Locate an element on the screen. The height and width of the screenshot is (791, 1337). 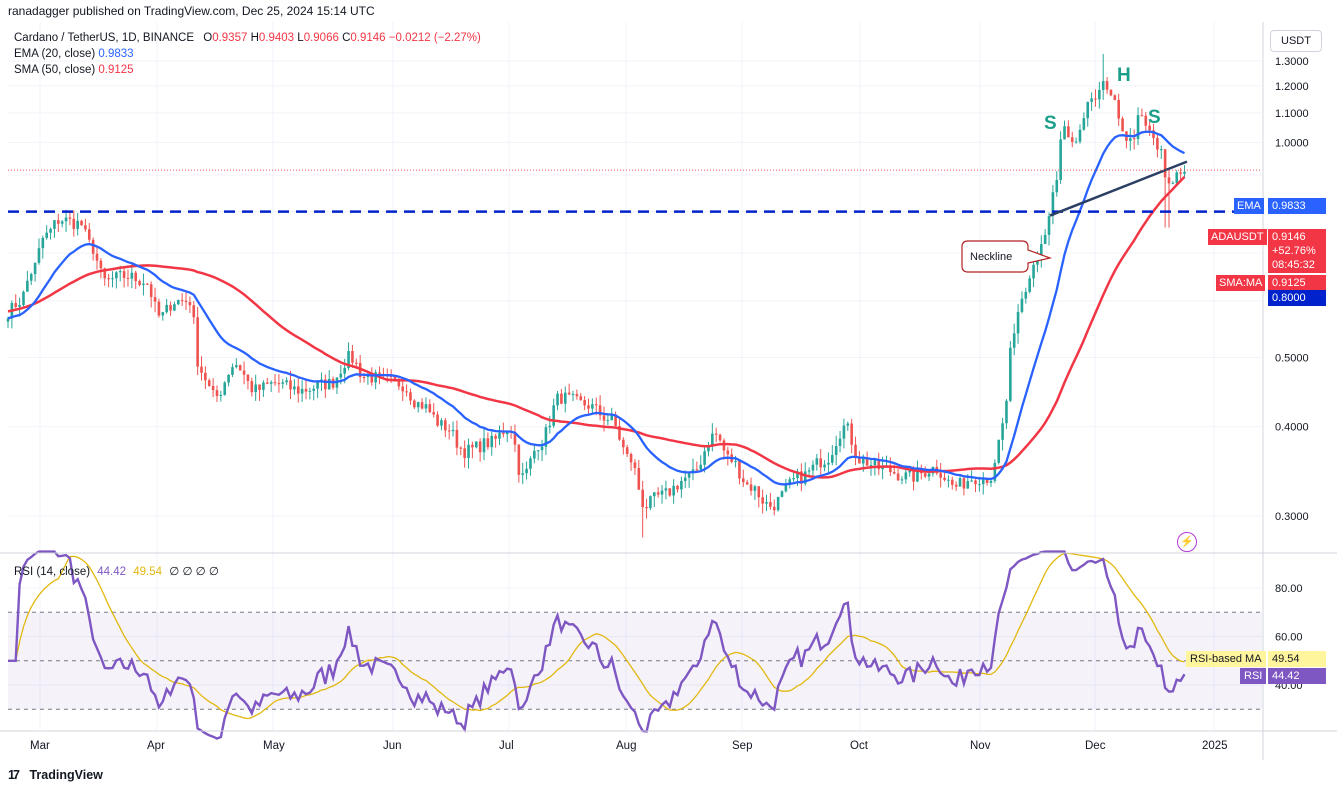
rsi-ma-legend-value: 49.54 is located at coordinates (148, 572).